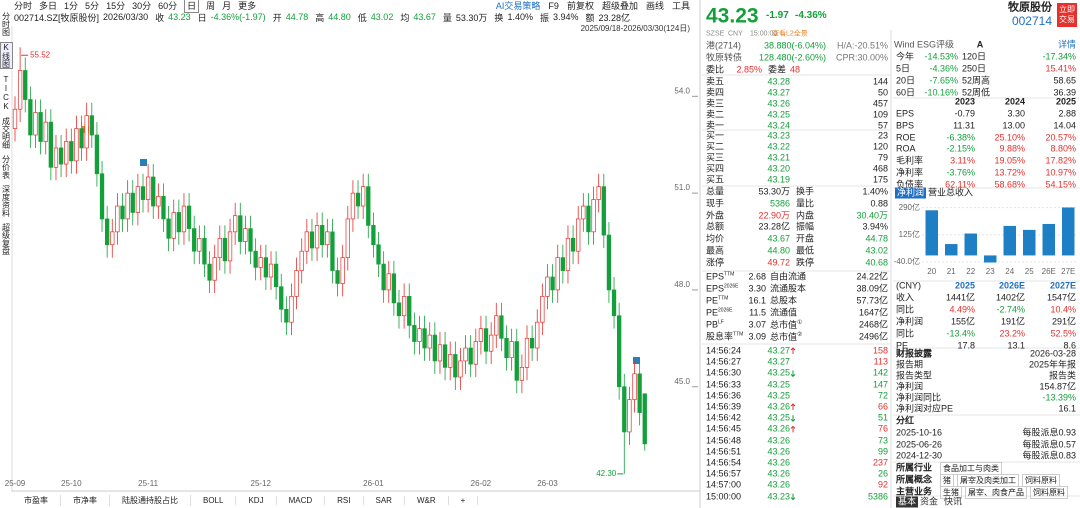 This screenshot has height=508, width=1080. What do you see at coordinates (790, 34) in the screenshot?
I see `link: 查看L2全景` at bounding box center [790, 34].